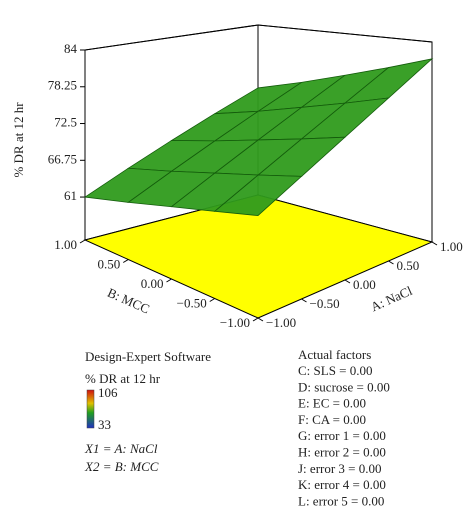  Describe the element at coordinates (71, 48) in the screenshot. I see `z-tick-label: 84` at that location.